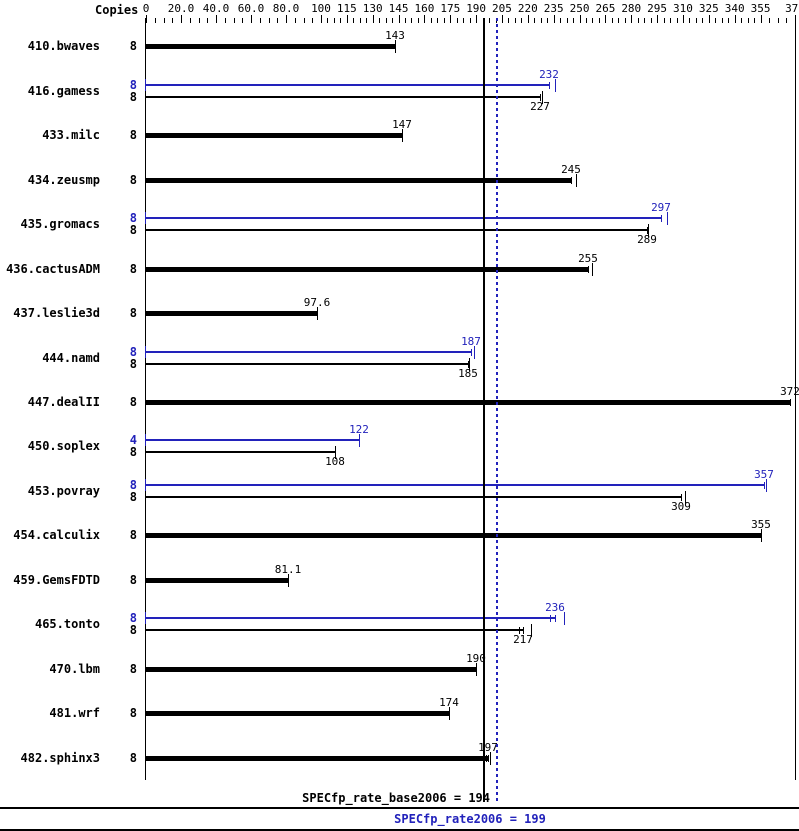 Image resolution: width=799 pixels, height=831 pixels. Describe the element at coordinates (311, 669) in the screenshot. I see `bar-470-lbm-base` at that location.